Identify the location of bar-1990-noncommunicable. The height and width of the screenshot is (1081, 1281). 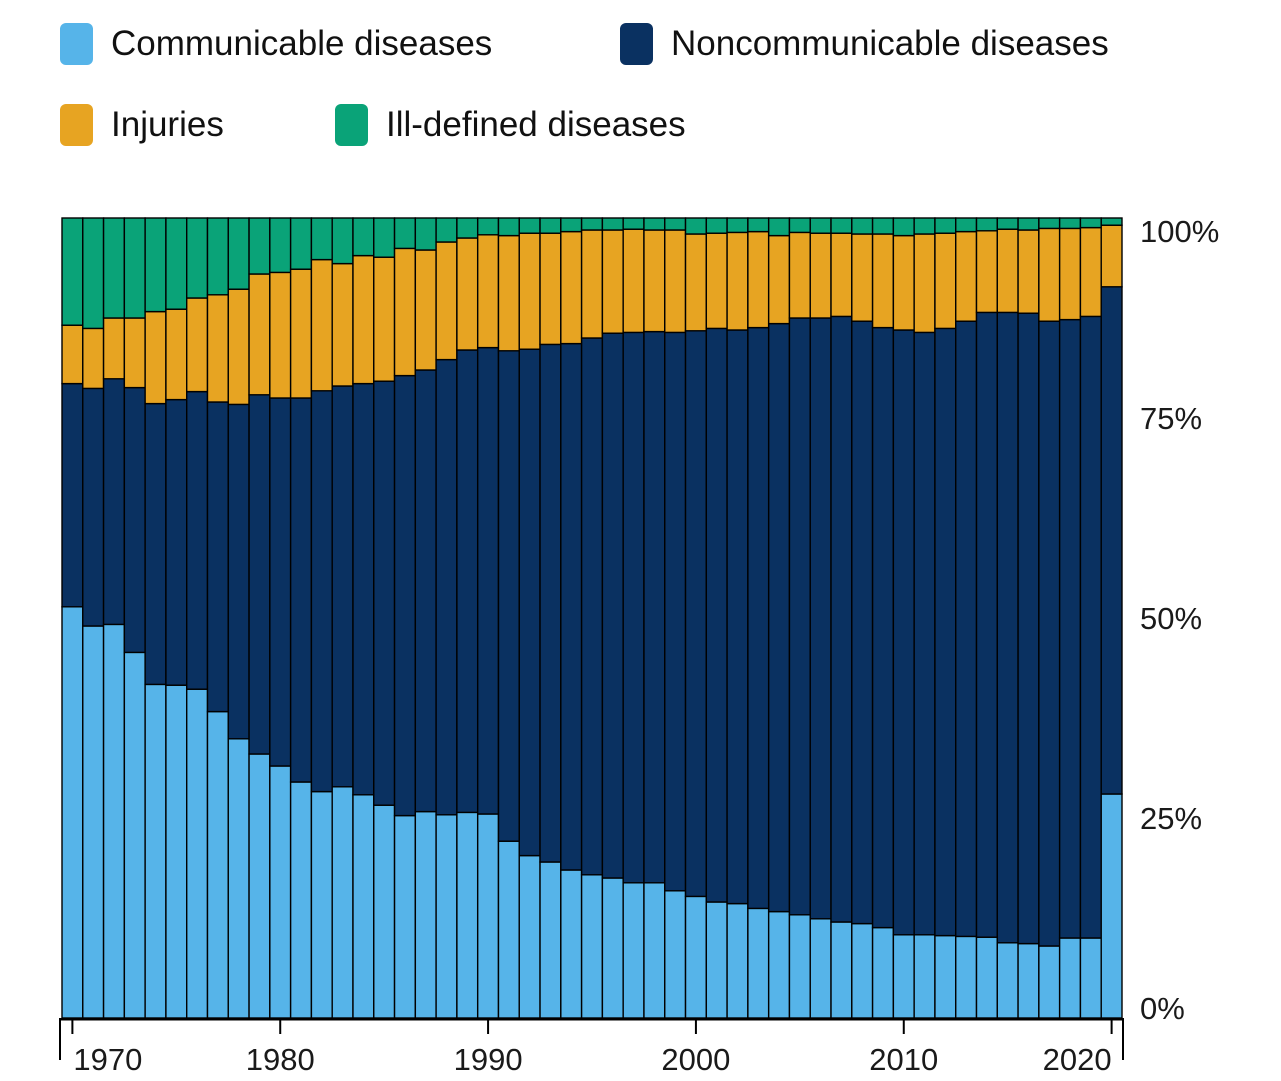
(488, 580).